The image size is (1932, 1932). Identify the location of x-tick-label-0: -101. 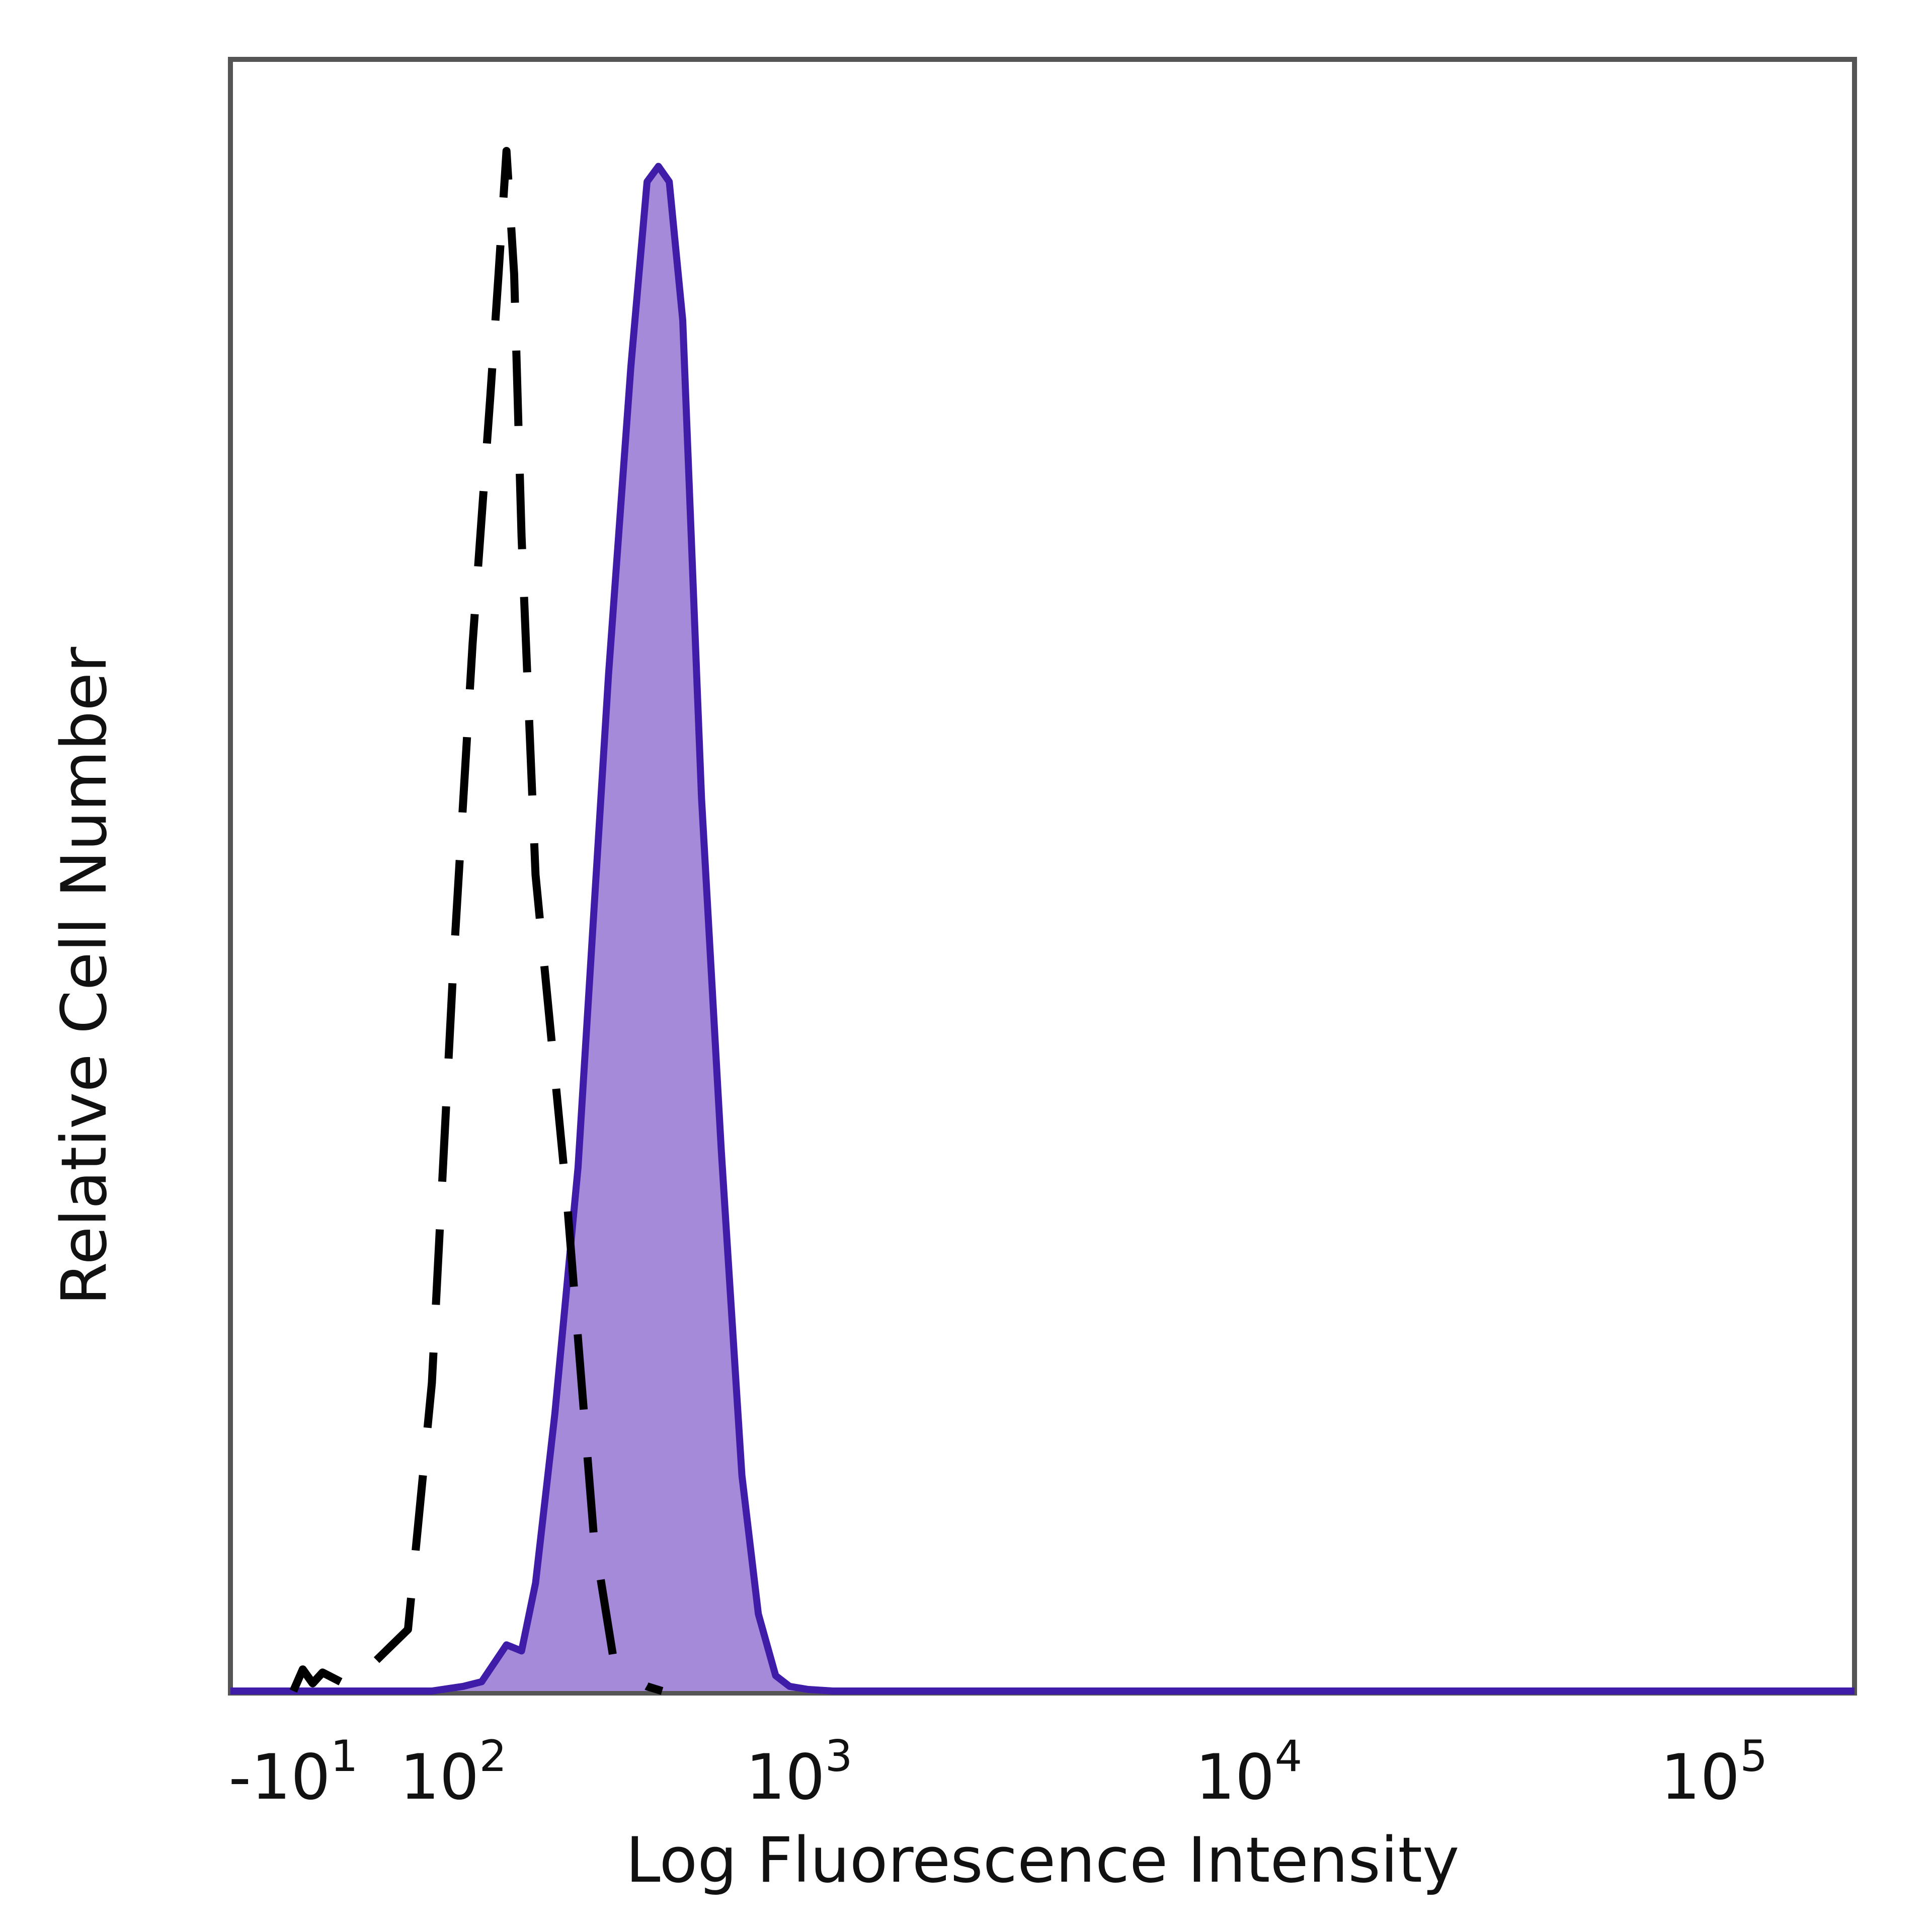
(293, 1772).